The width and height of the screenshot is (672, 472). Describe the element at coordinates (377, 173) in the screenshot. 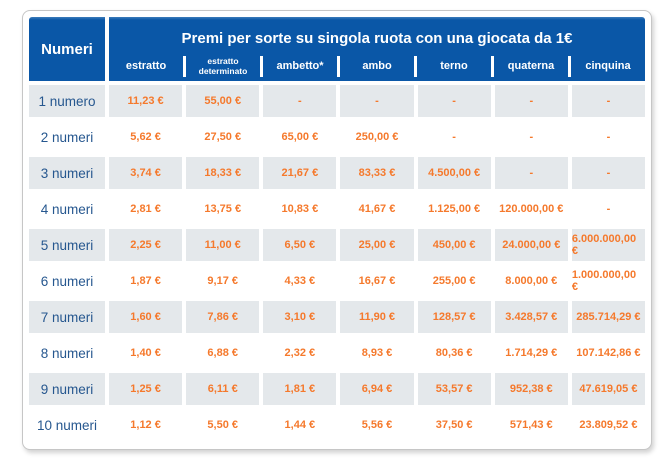

I see `prize-value: 83,33 €` at that location.